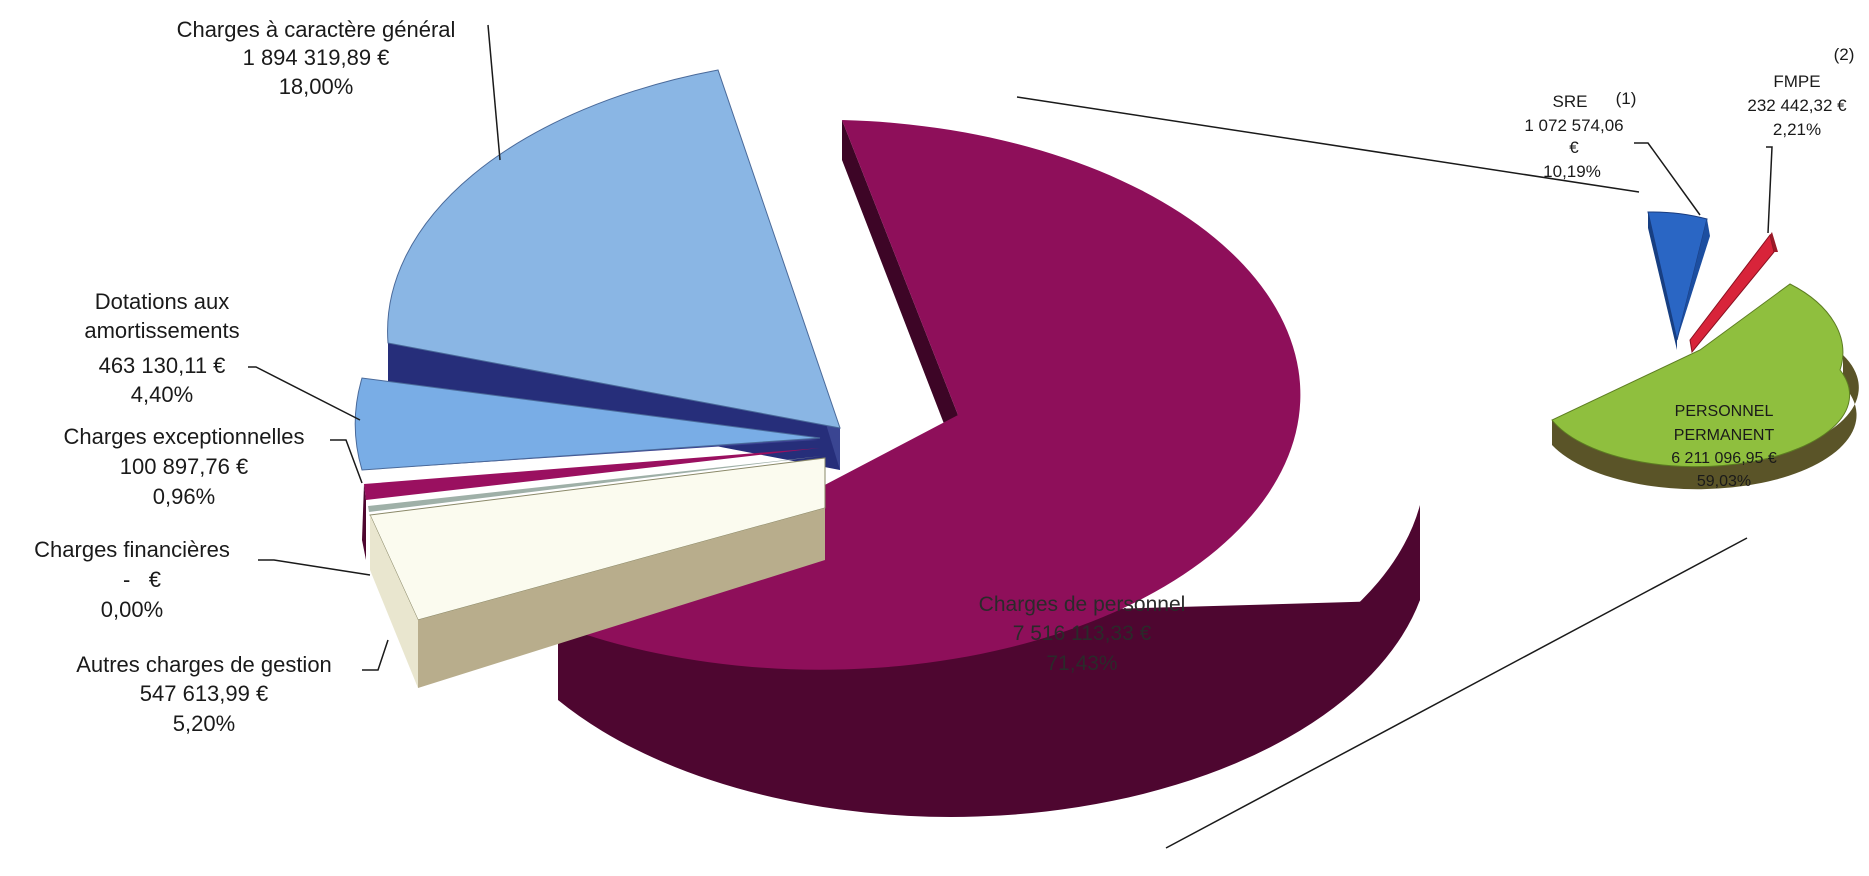 The image size is (1869, 876). Describe the element at coordinates (184, 466) in the screenshot. I see `amount-charges-exceptionnelles: 100 897,76 €` at that location.